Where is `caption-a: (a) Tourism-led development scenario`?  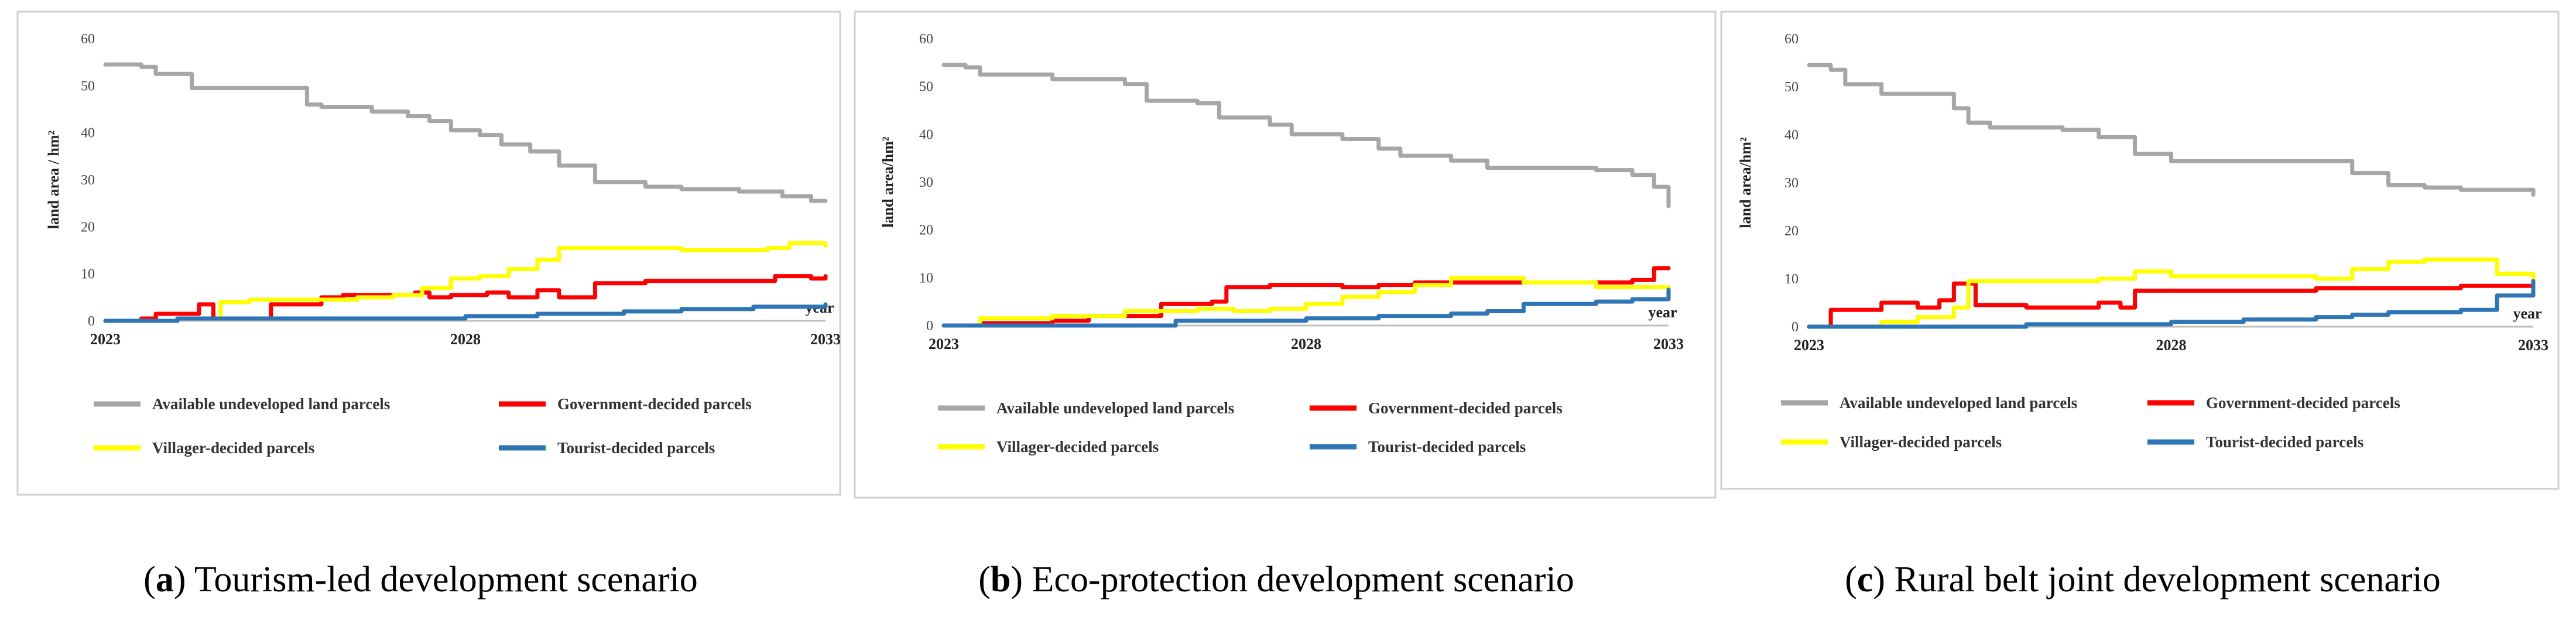
caption-a: (a) Tourism-led development scenario is located at coordinates (420, 580).